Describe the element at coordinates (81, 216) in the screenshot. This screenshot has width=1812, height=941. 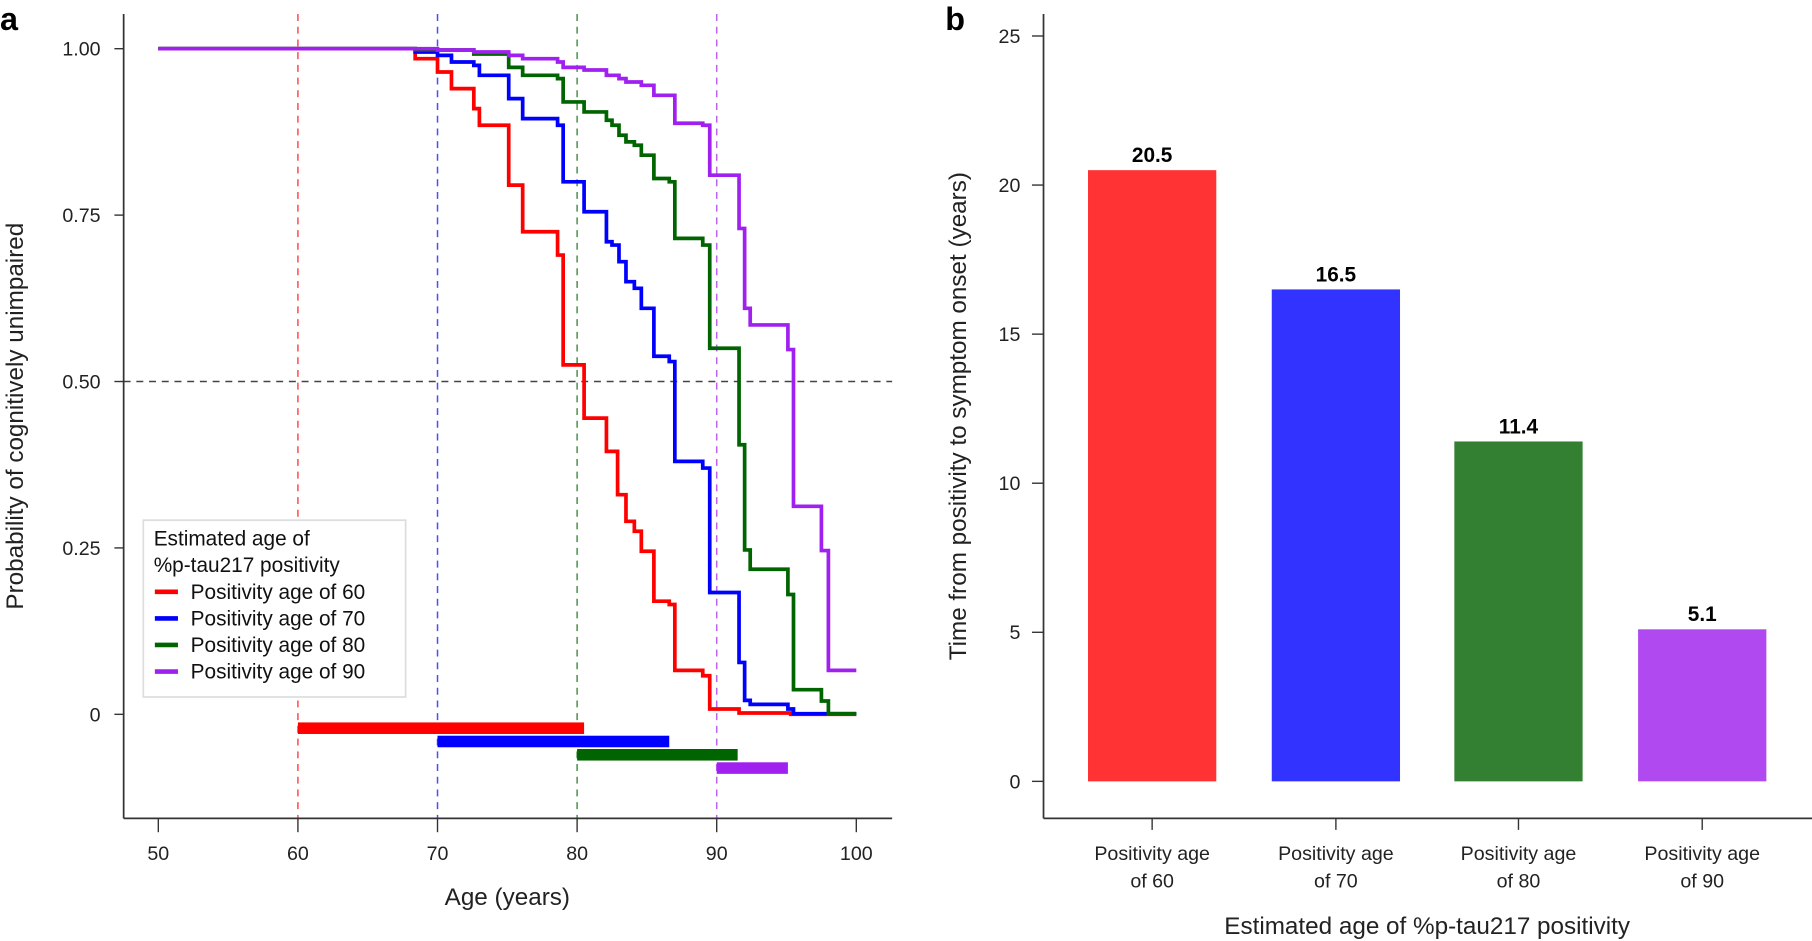
I see `y-tick-label: 0.75` at that location.